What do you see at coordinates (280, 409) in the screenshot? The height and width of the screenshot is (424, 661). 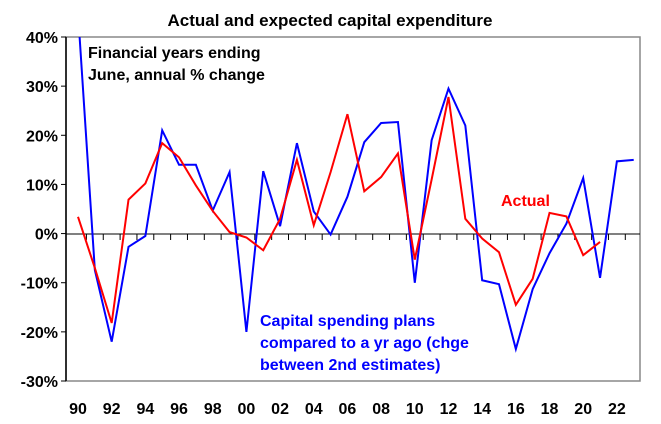 I see `x-tick-label: 02` at bounding box center [280, 409].